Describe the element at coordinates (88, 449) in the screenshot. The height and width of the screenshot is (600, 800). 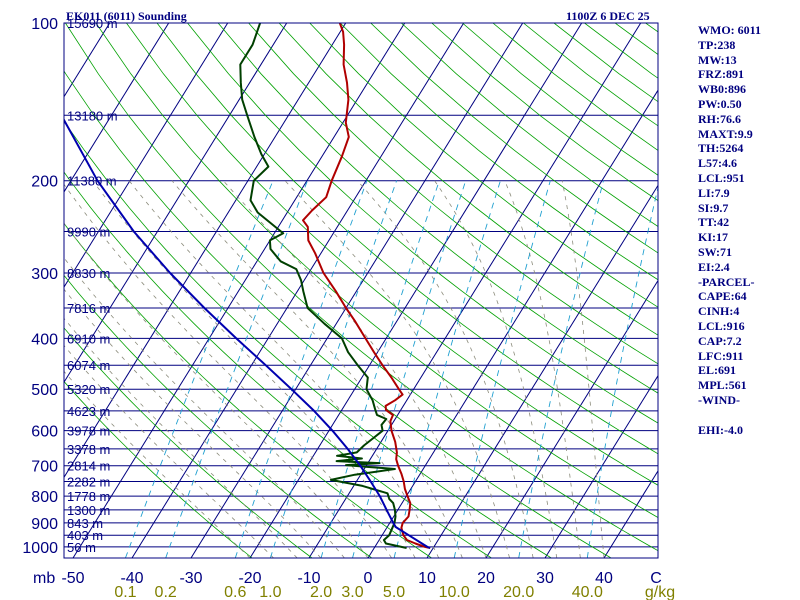
I see `height-label: 3378 m` at that location.